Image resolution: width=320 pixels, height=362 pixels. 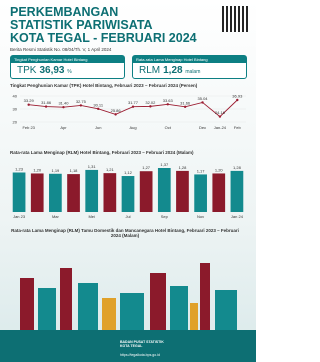 I want to click on x-tick-label: Jan 23, so click(x=19, y=216).